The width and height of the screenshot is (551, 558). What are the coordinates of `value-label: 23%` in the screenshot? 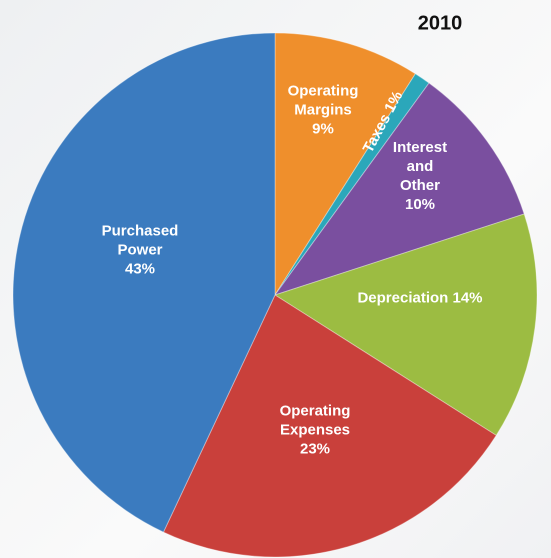 It's located at (315, 449).